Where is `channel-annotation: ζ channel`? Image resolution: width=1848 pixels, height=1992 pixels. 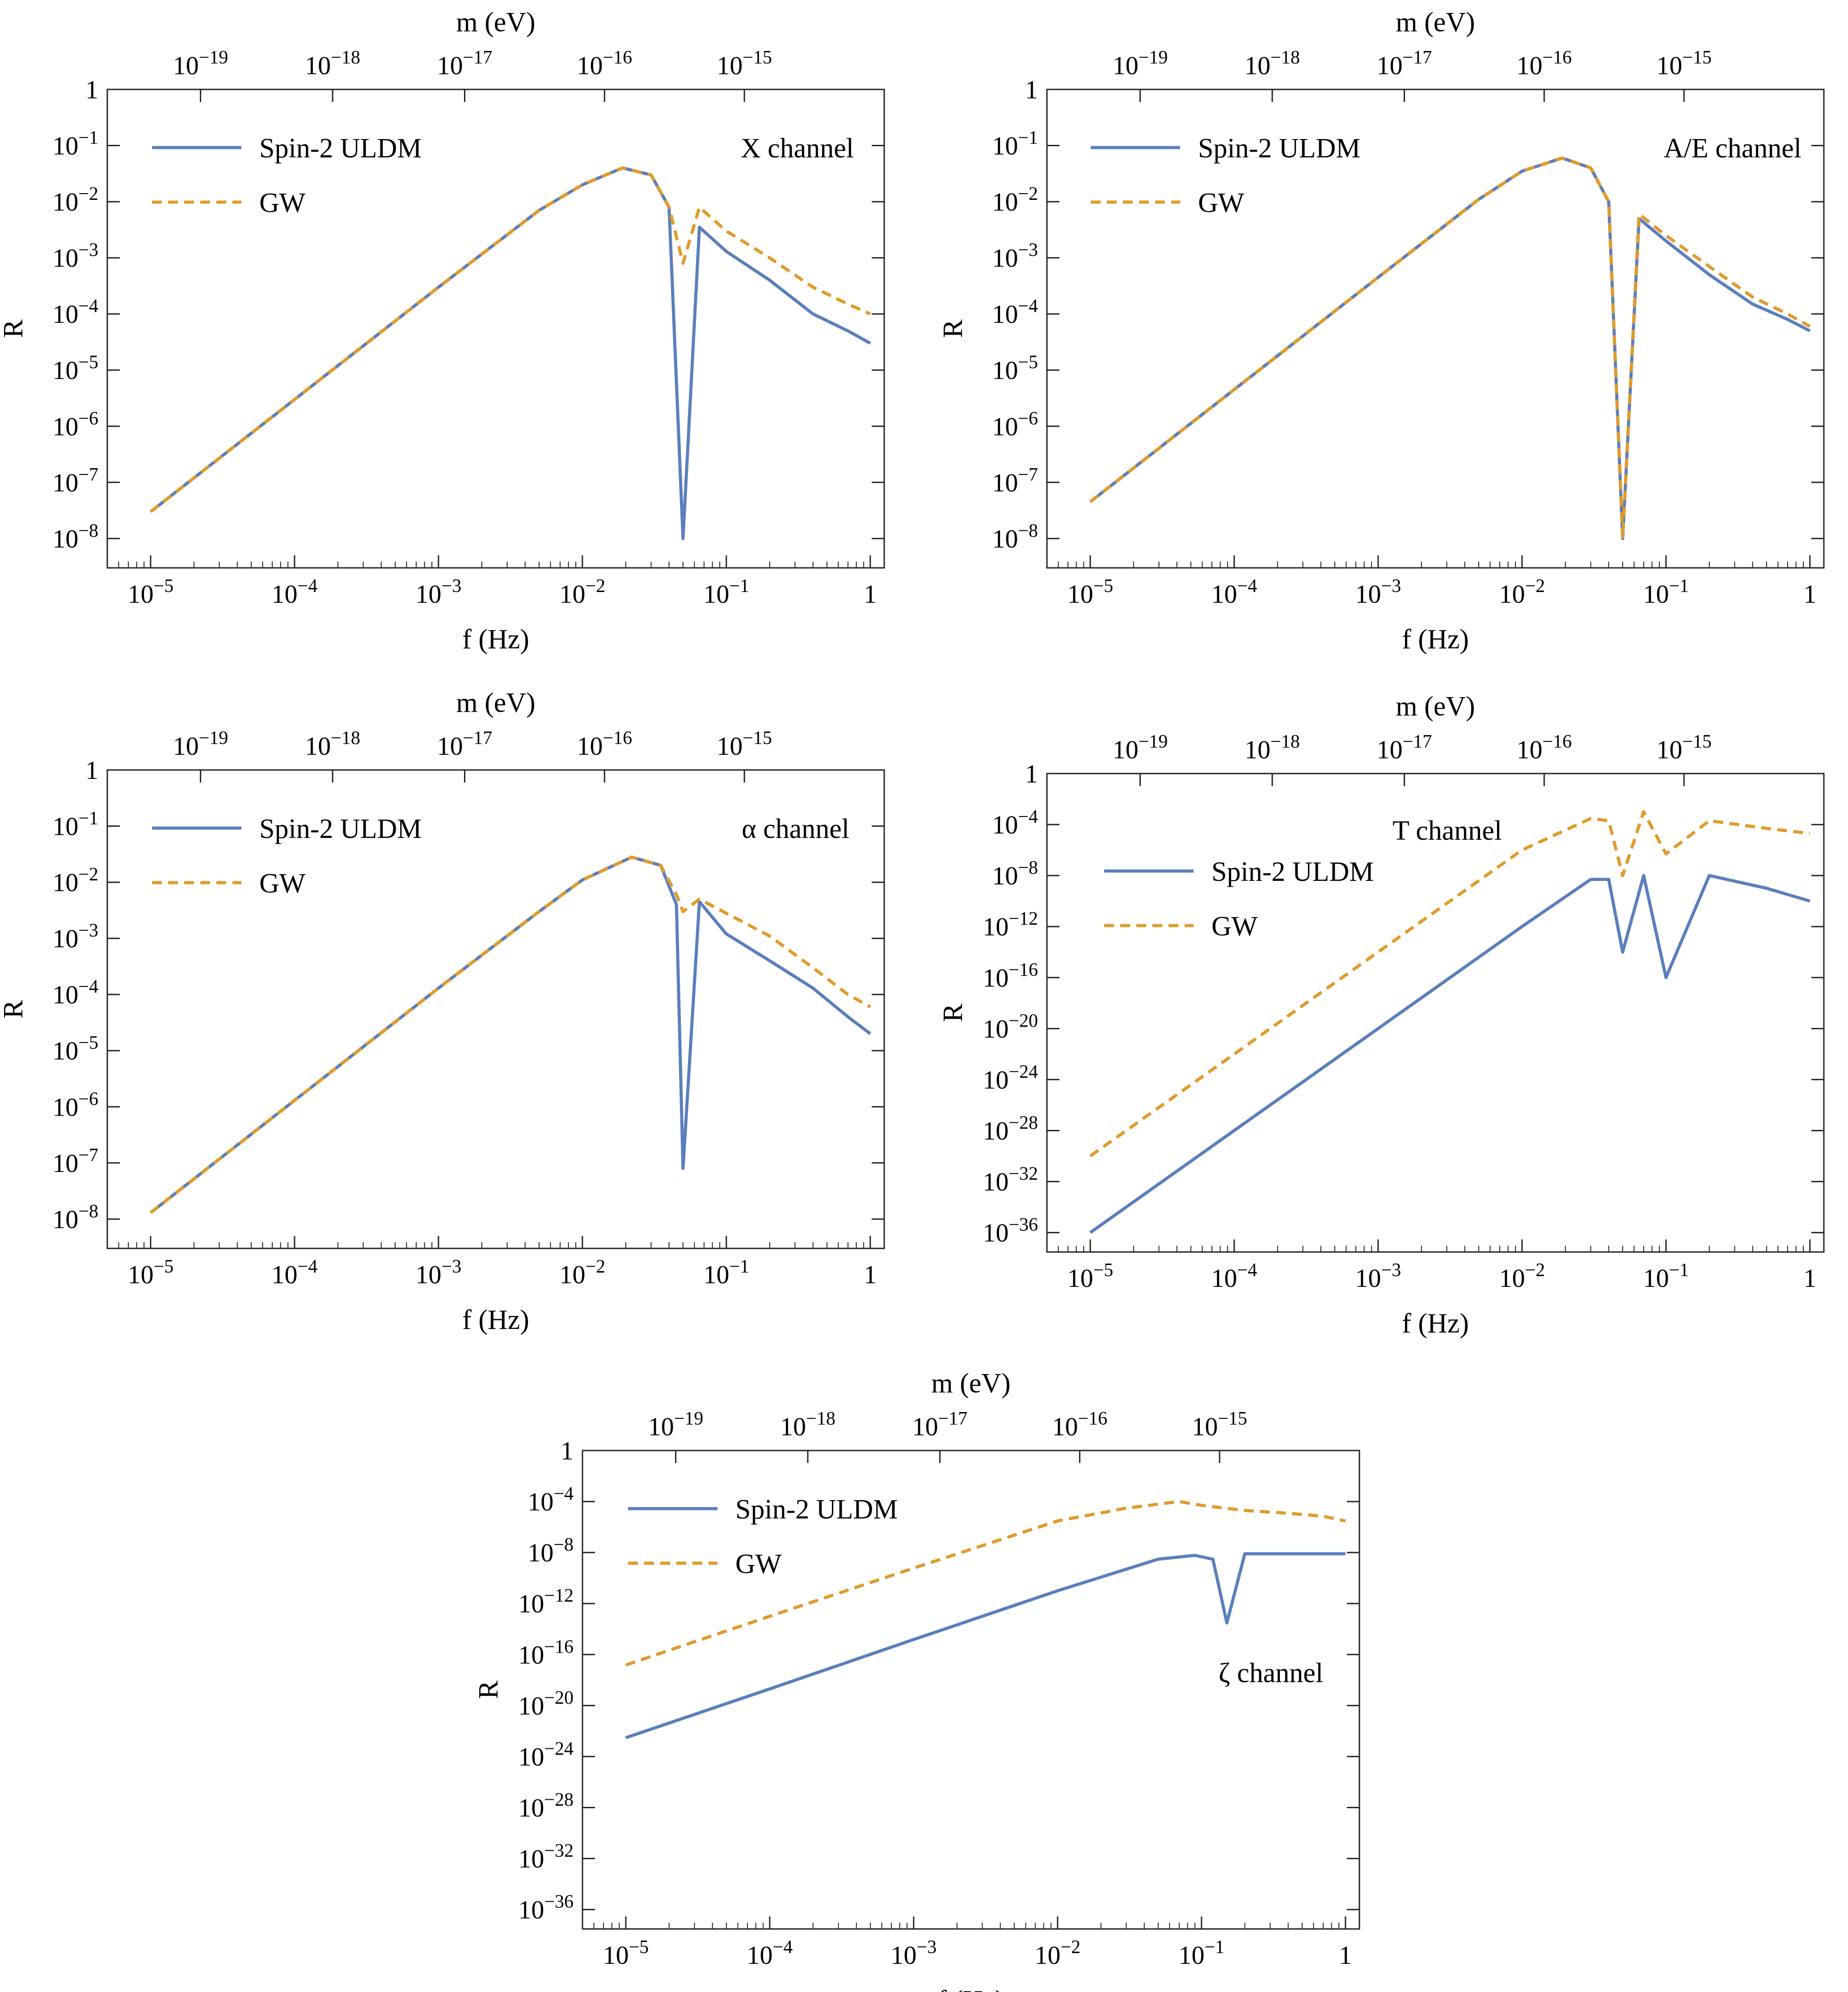 channel-annotation: ζ channel is located at coordinates (1271, 1673).